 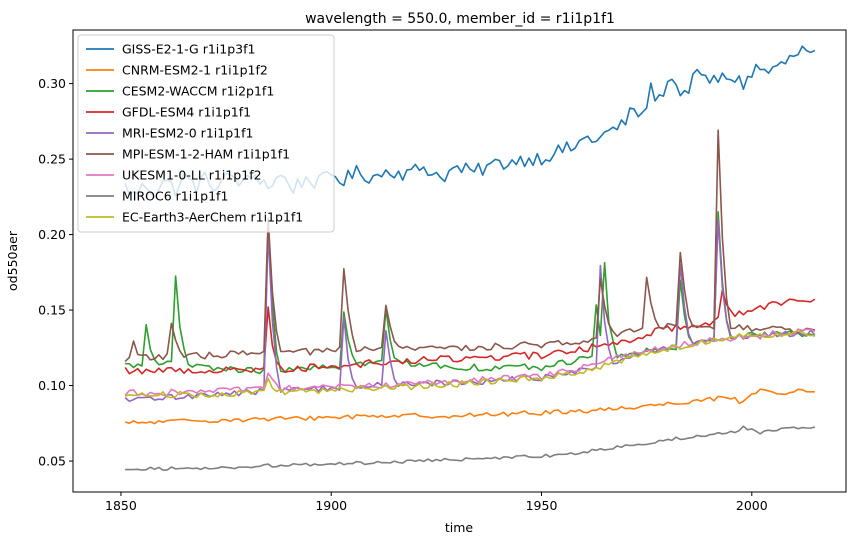 I want to click on legend-entry-0: GISS-E2-1-G r1i1p3f1, so click(x=188, y=49).